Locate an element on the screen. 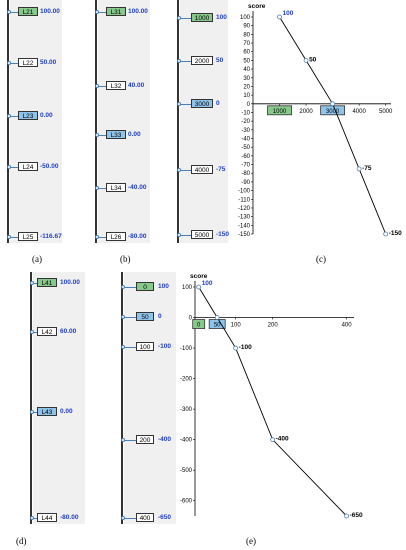 Image resolution: width=406 pixels, height=550 pixels. chart-e-ytick-label: -100 is located at coordinates (186, 349).